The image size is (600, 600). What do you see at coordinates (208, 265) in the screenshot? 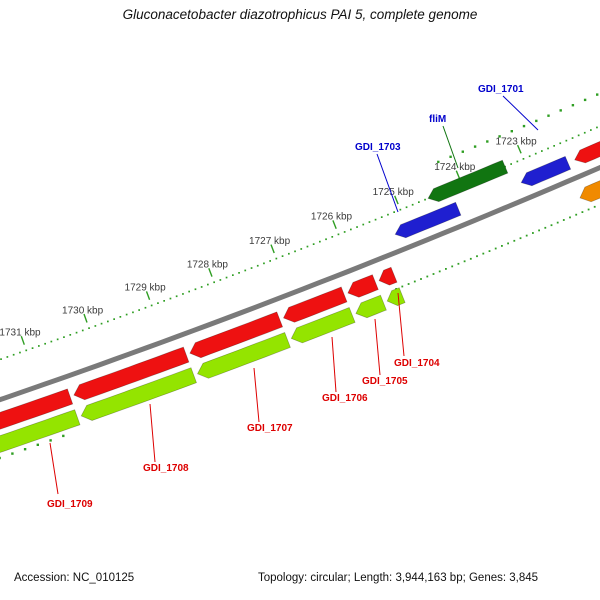
I see `ruler-label-1728: 1728 kbp` at bounding box center [208, 265].